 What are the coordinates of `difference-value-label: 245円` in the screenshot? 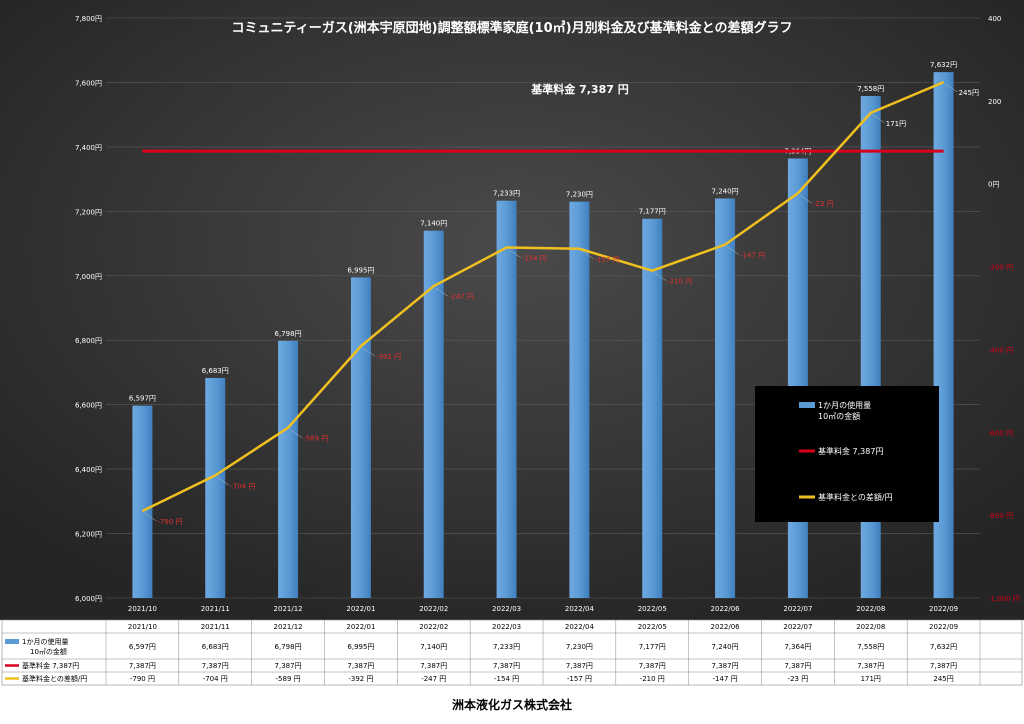 It's located at (969, 93).